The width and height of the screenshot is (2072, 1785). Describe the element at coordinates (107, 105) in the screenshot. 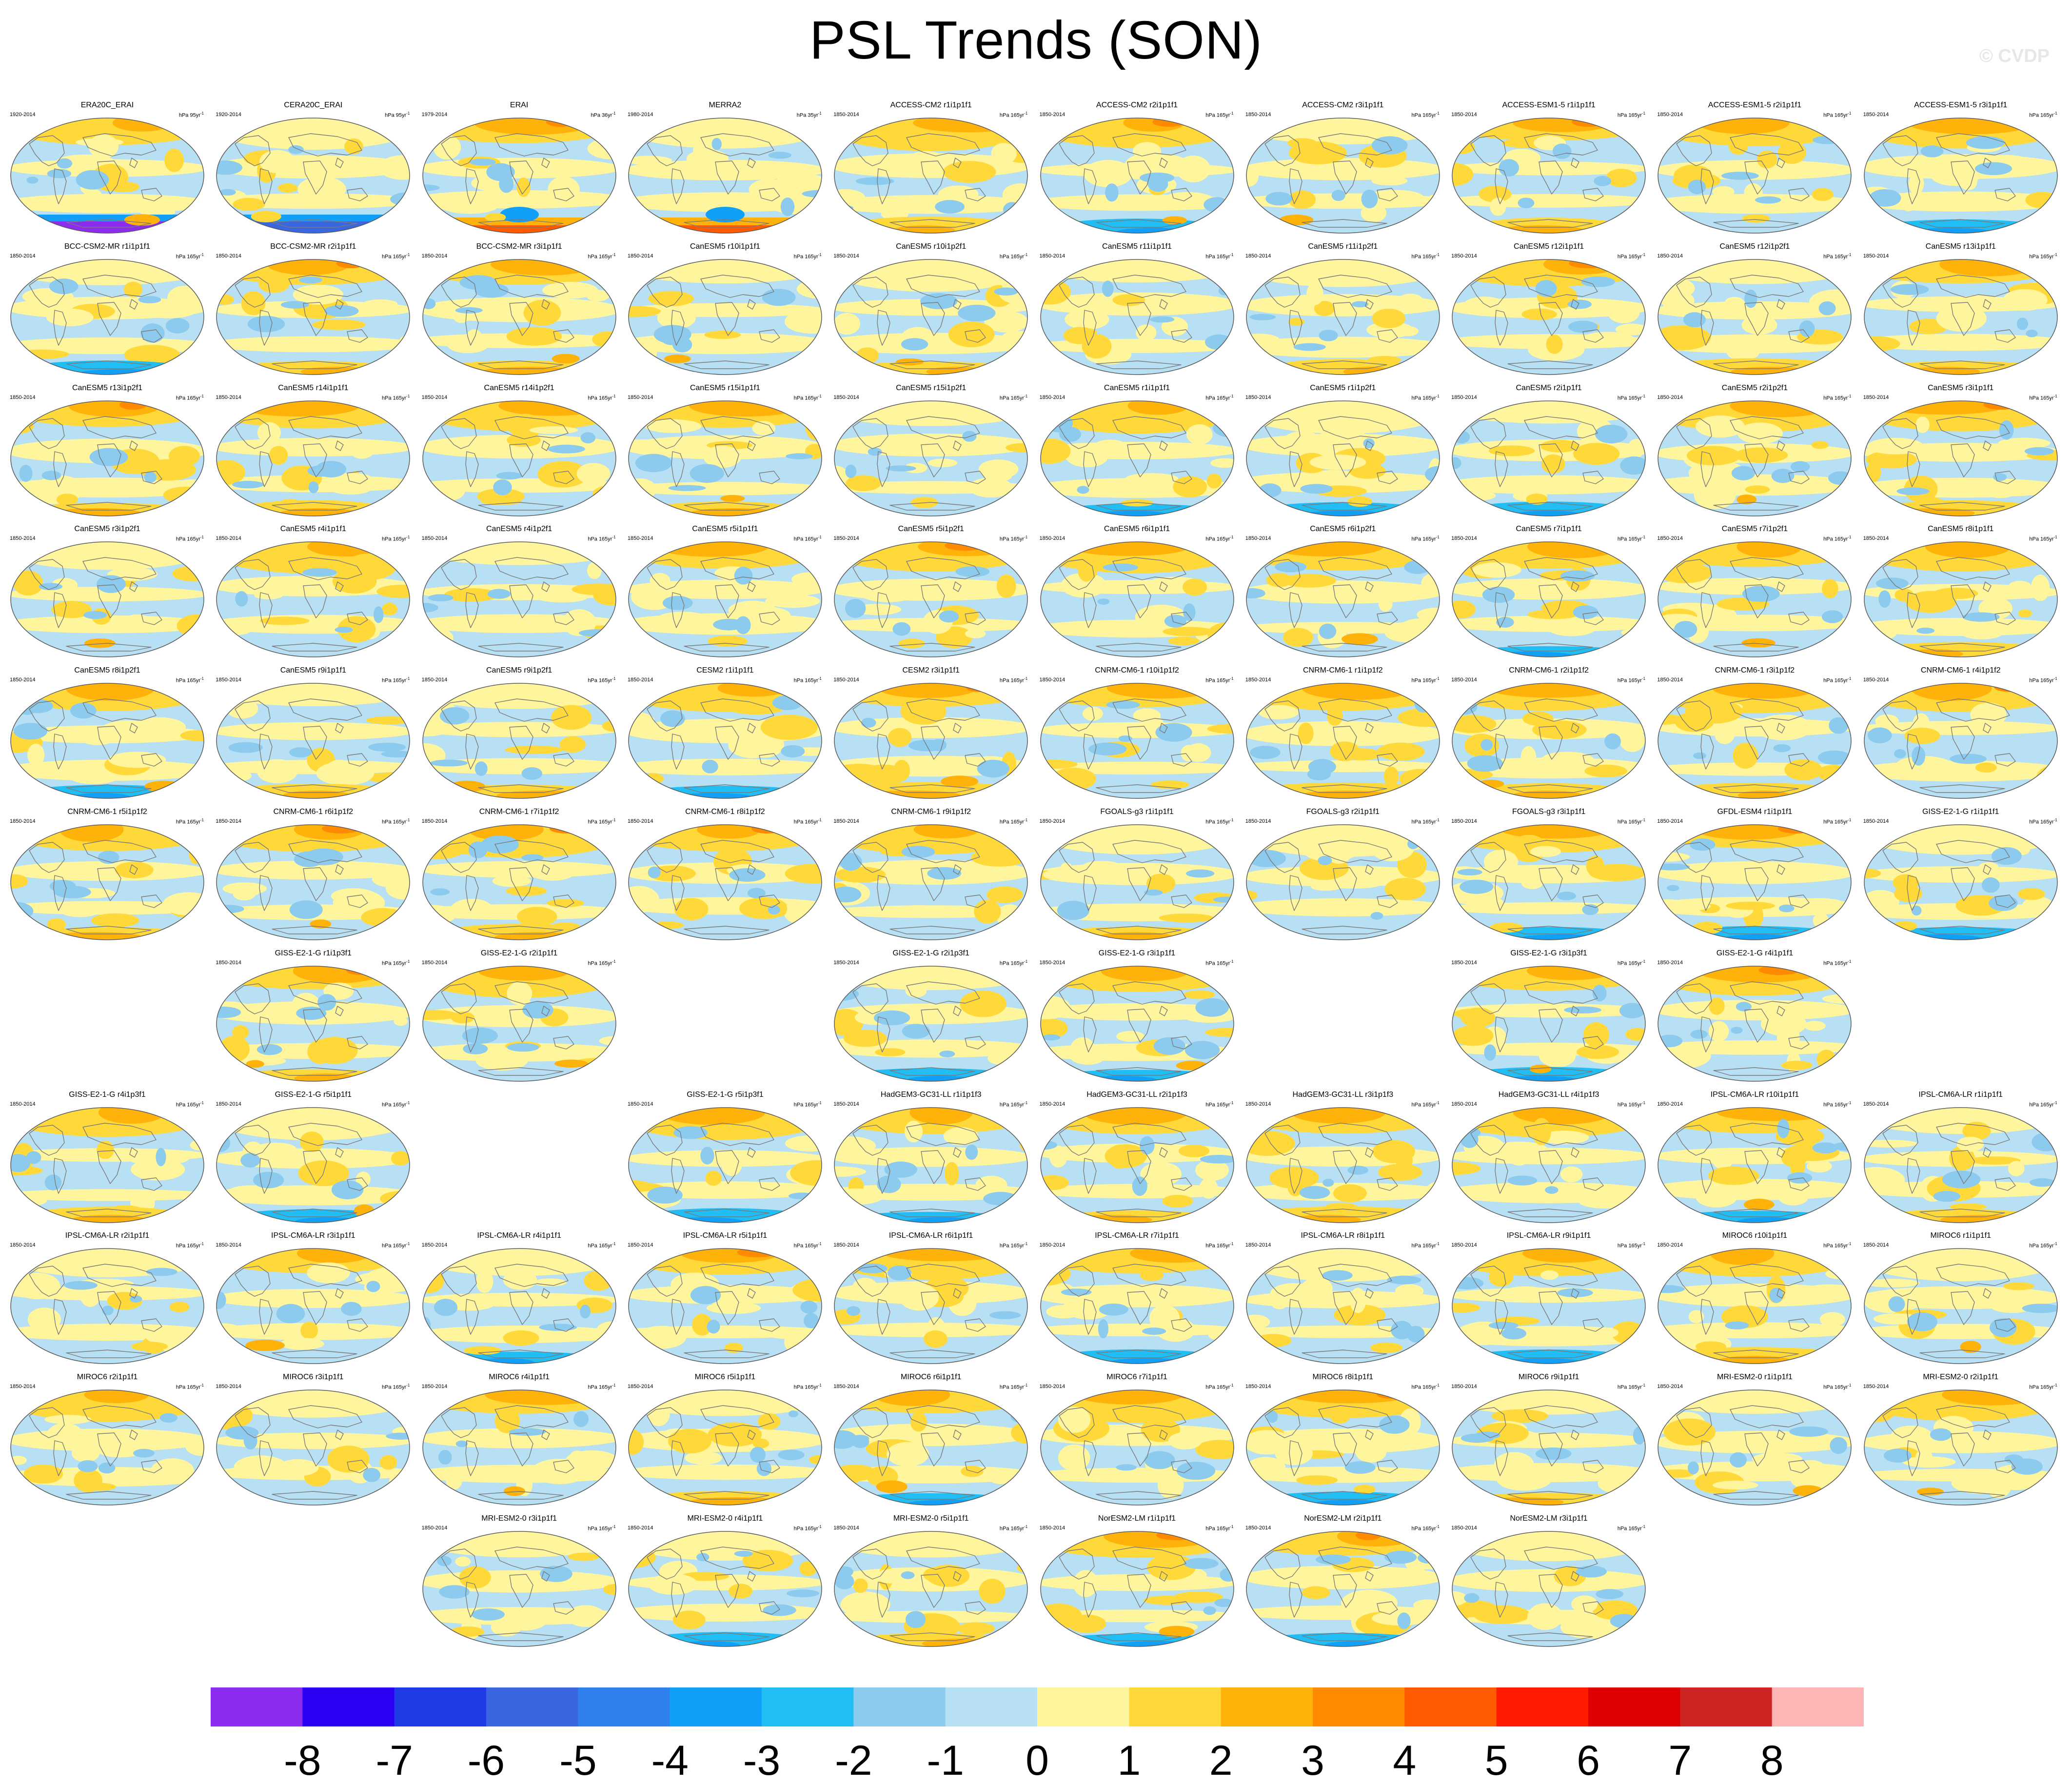

I see `panel-title: ERA20C_ERAI` at that location.